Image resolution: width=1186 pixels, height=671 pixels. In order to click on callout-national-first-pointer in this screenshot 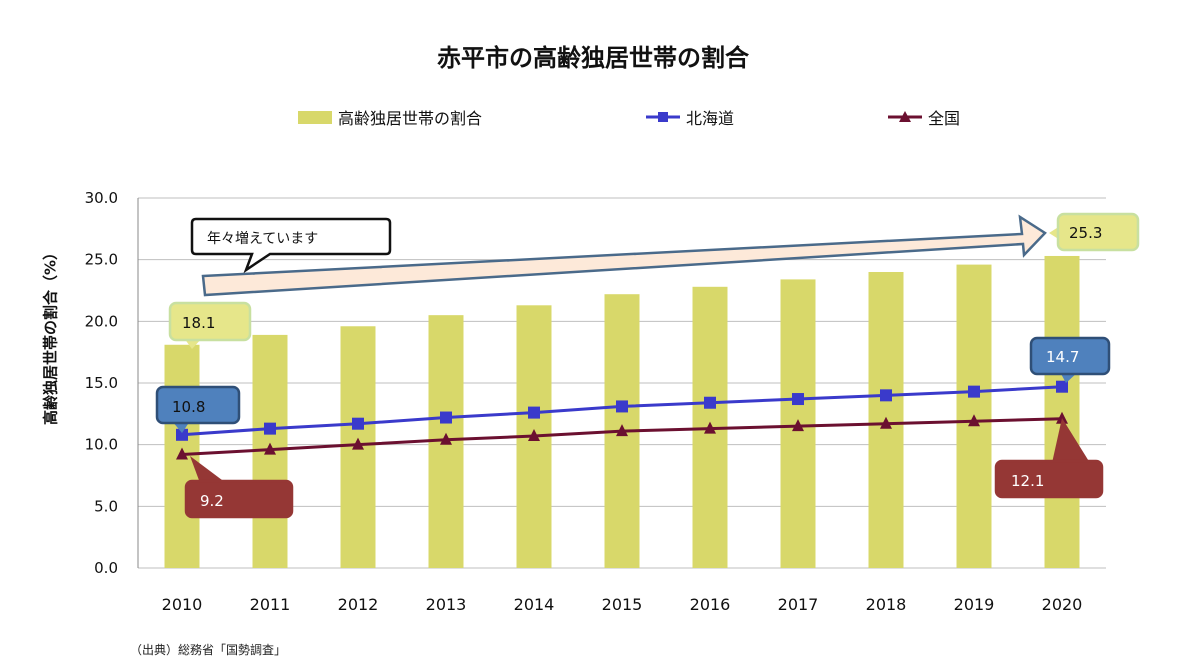, I will do `click(208, 469)`.